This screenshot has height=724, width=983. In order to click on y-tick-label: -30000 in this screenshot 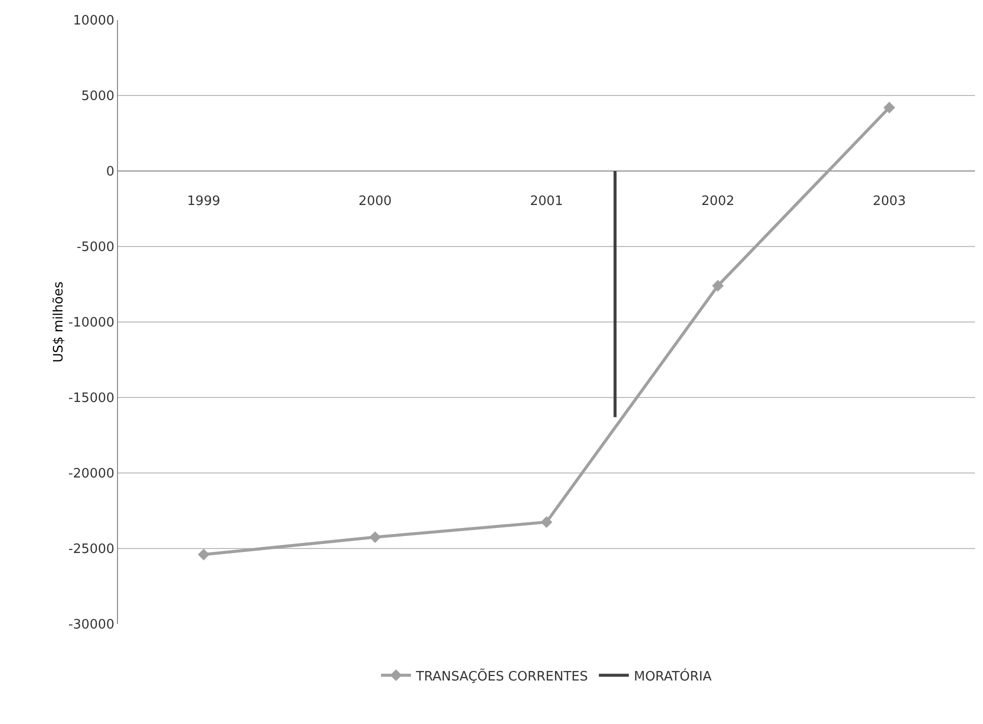, I will do `click(91, 625)`.